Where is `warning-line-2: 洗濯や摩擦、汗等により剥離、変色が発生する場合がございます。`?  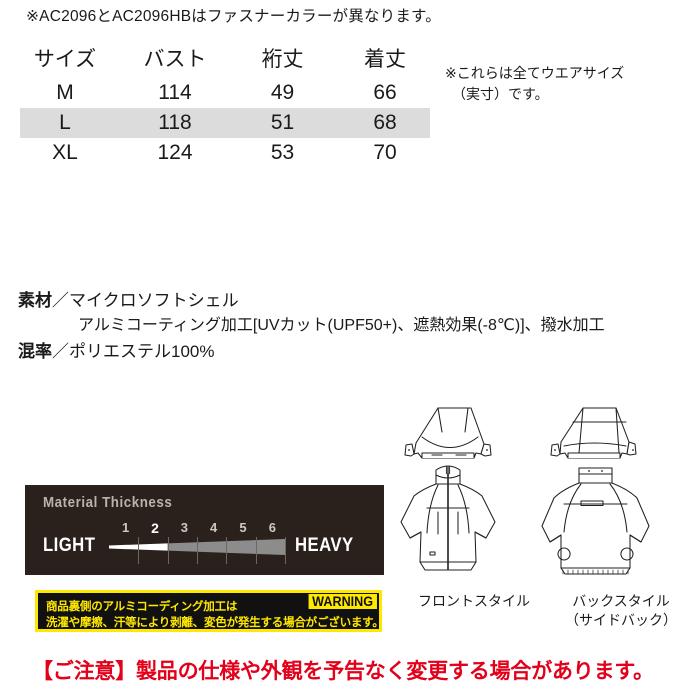
warning-line-2: 洗濯や摩擦、汗等により剥離、変色が発生する場合がございます。 is located at coordinates (215, 623).